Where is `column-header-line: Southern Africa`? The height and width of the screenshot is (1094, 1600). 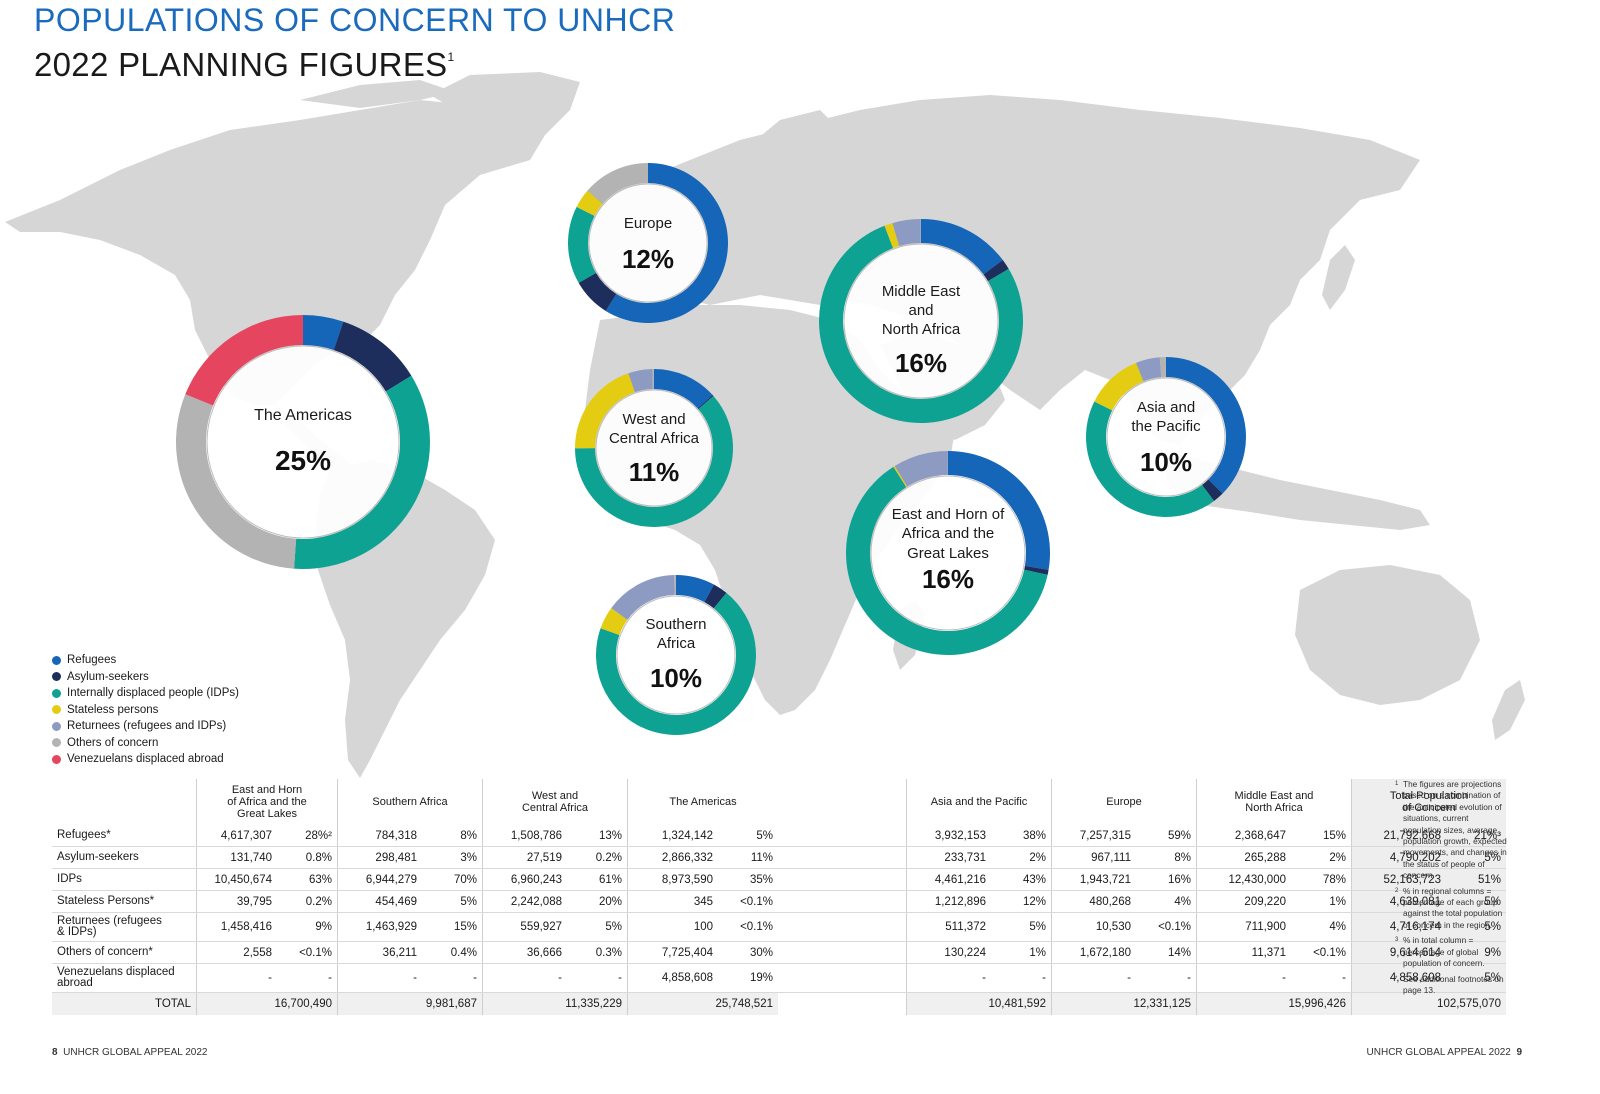 column-header-line: Southern Africa is located at coordinates (410, 802).